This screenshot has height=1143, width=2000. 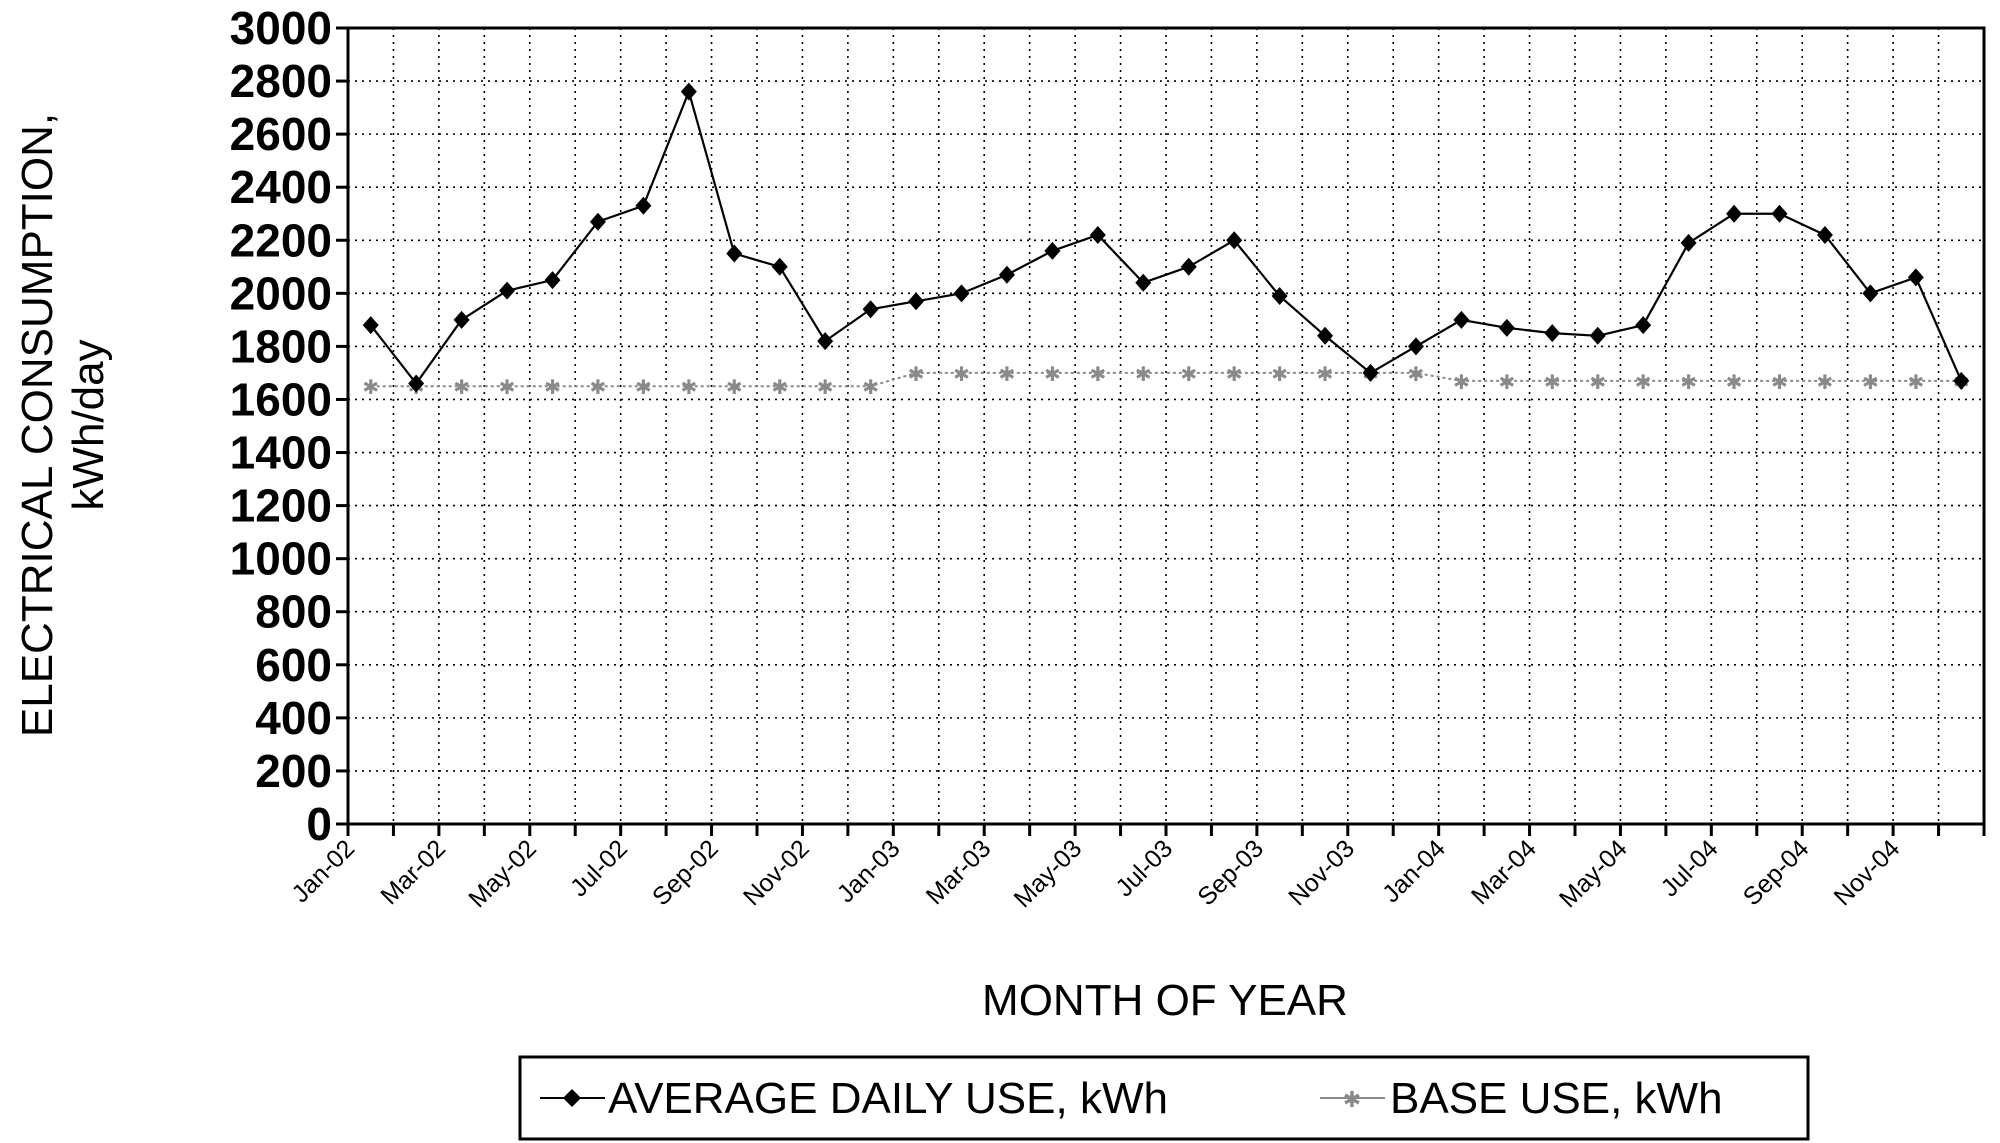 I want to click on y-axis-label-line1: ELECTRICAL CONSUMPTION,, so click(x=37, y=425).